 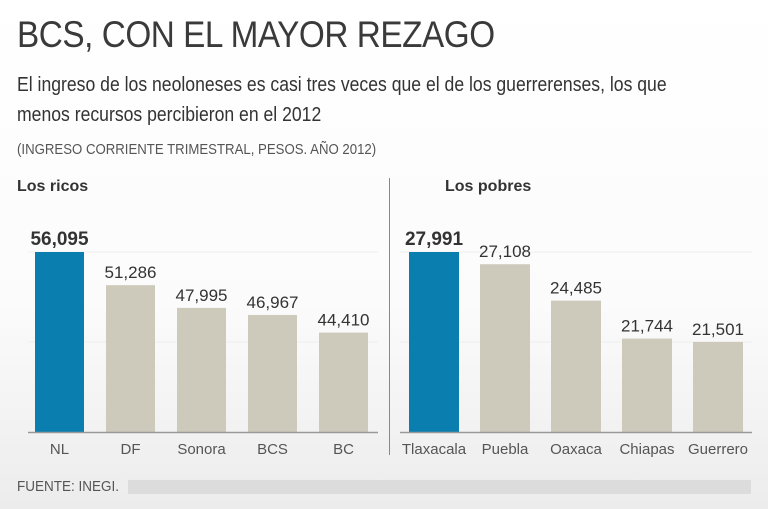 I want to click on footer-bar, so click(x=439, y=487).